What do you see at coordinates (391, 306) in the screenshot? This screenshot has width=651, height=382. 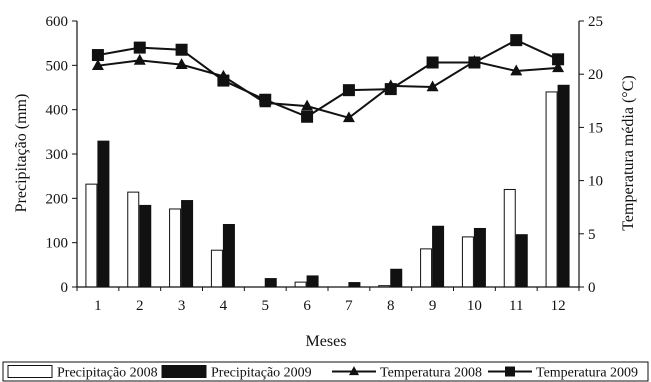 I see `x-tick-label: 8` at bounding box center [391, 306].